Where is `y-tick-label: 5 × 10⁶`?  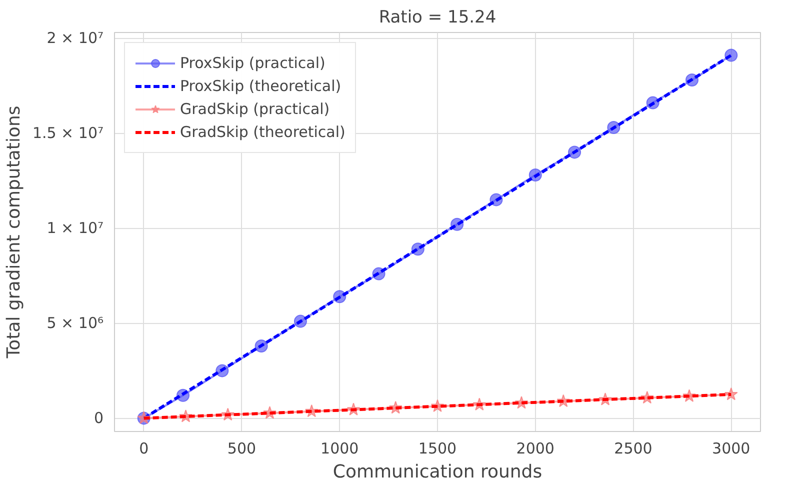 y-tick-label: 5 × 10⁶ is located at coordinates (75, 323).